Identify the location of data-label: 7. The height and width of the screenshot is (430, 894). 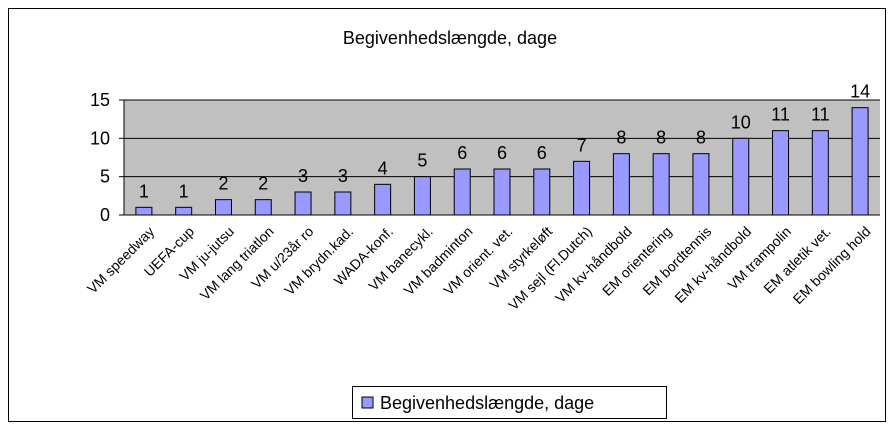
(582, 145).